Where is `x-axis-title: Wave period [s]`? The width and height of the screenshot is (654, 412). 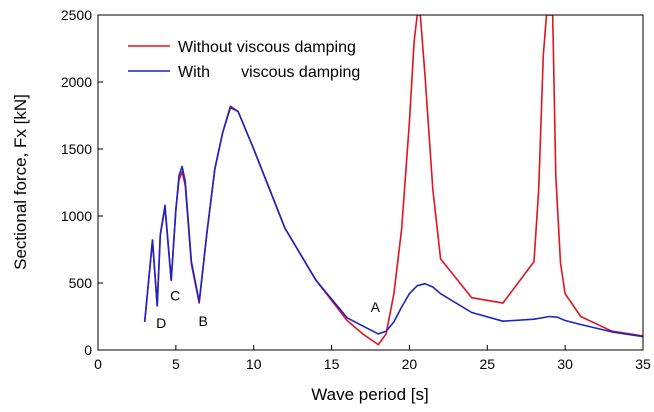
x-axis-title: Wave period [s] is located at coordinates (369, 394).